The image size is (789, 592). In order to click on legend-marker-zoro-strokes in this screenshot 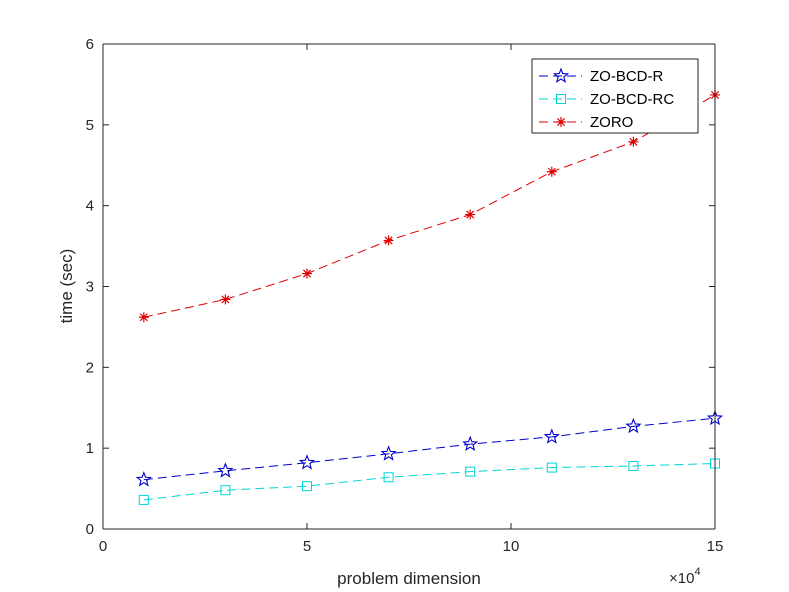, I will do `click(561, 122)`.